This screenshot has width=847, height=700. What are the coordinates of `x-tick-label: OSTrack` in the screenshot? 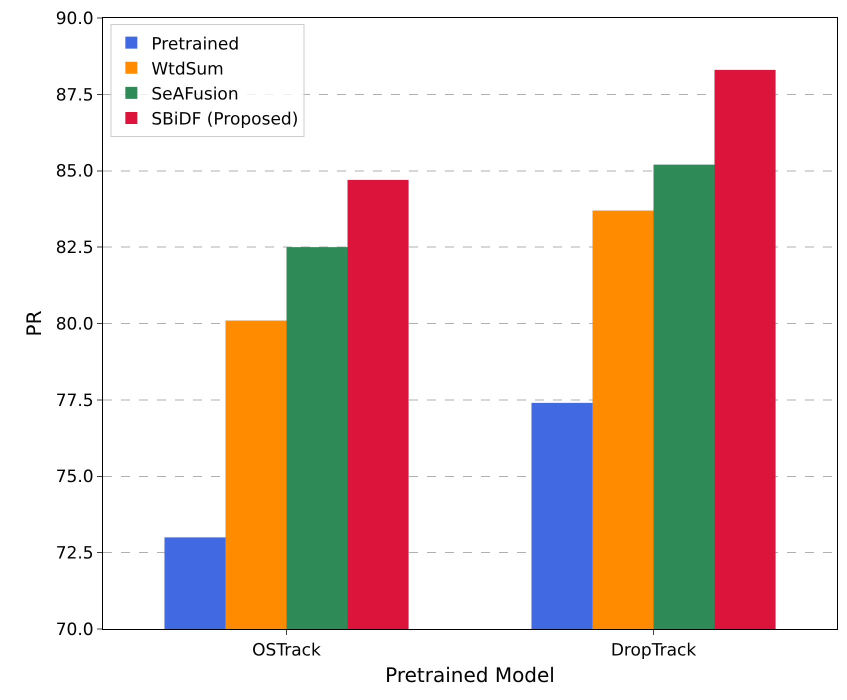 It's located at (286, 650).